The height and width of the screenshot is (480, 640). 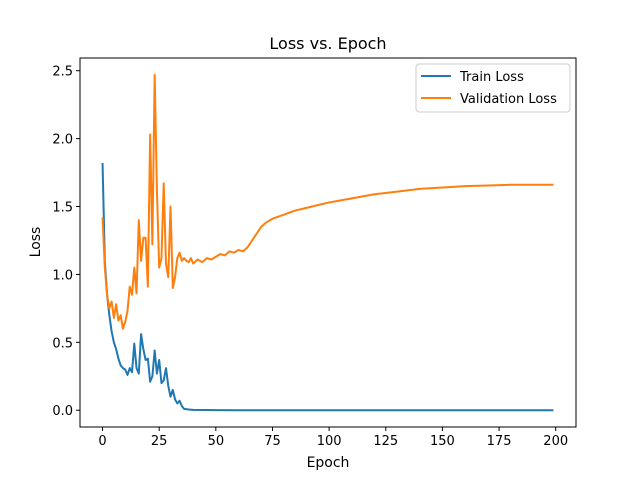 I want to click on x-tick-label: 0, so click(x=102, y=441).